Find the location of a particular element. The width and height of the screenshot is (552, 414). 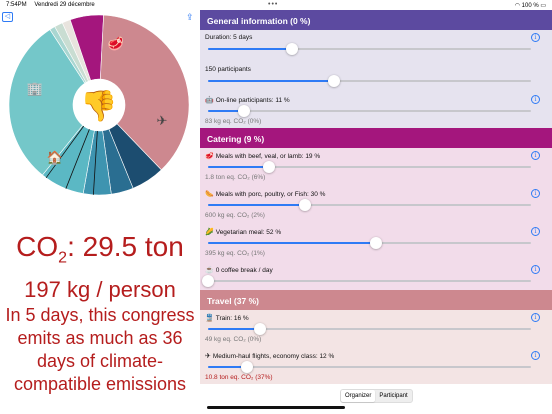

setting-label: 150 participants is located at coordinates (228, 69).